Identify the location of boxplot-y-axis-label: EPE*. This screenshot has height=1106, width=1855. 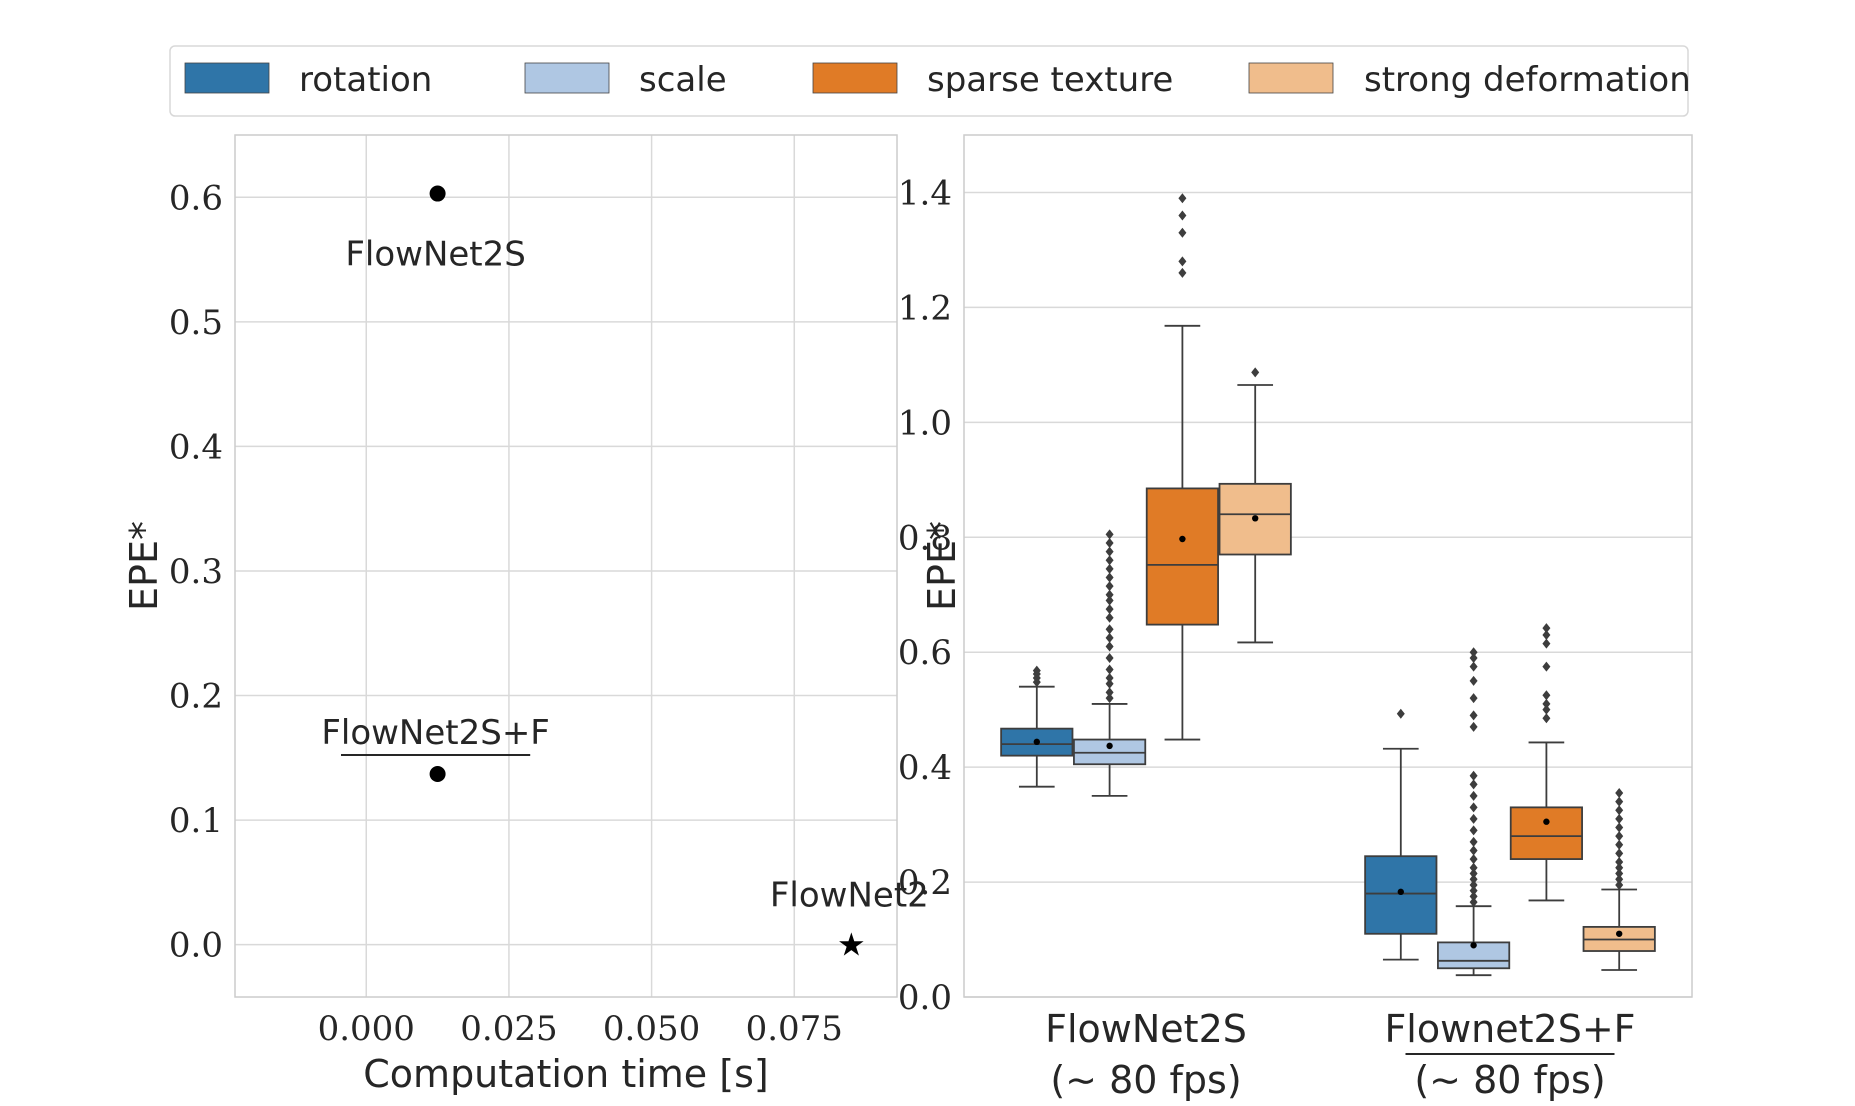
(942, 566).